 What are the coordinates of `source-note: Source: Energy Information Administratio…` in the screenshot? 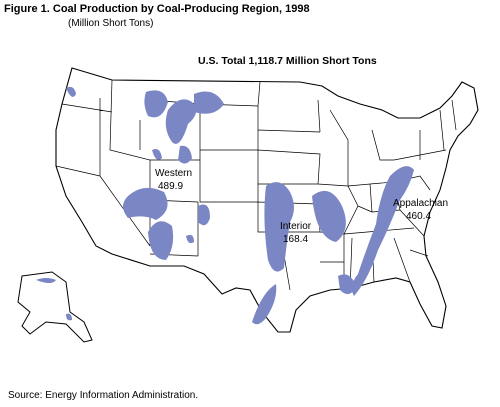 It's located at (103, 395).